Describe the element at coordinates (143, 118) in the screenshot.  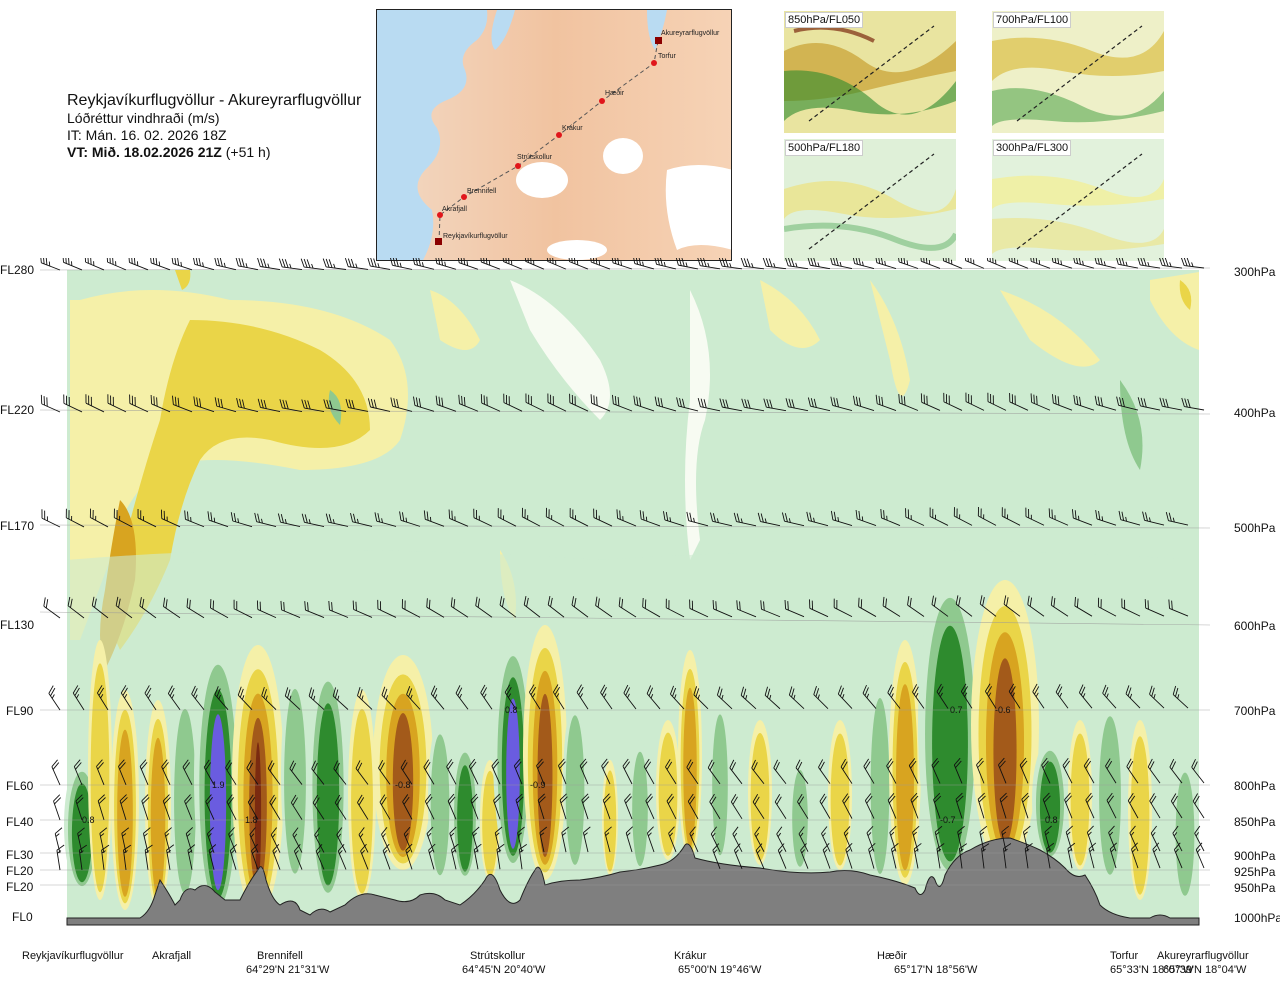
I see `variable-label: Lóðréttur vindhraði (m/s)` at that location.